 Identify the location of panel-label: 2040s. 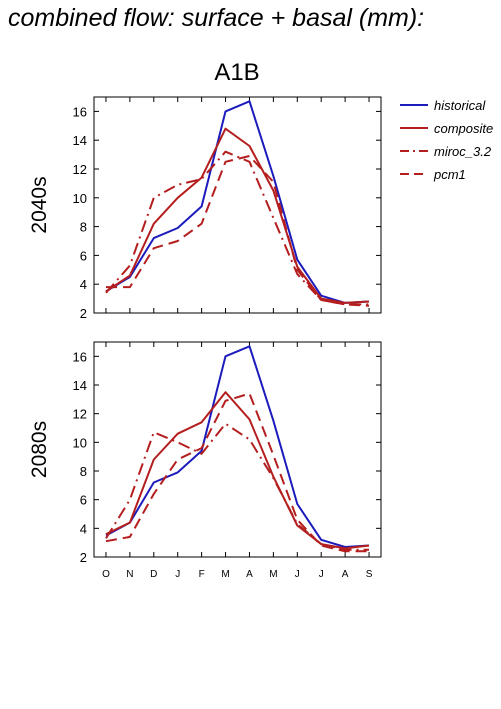
(39, 204).